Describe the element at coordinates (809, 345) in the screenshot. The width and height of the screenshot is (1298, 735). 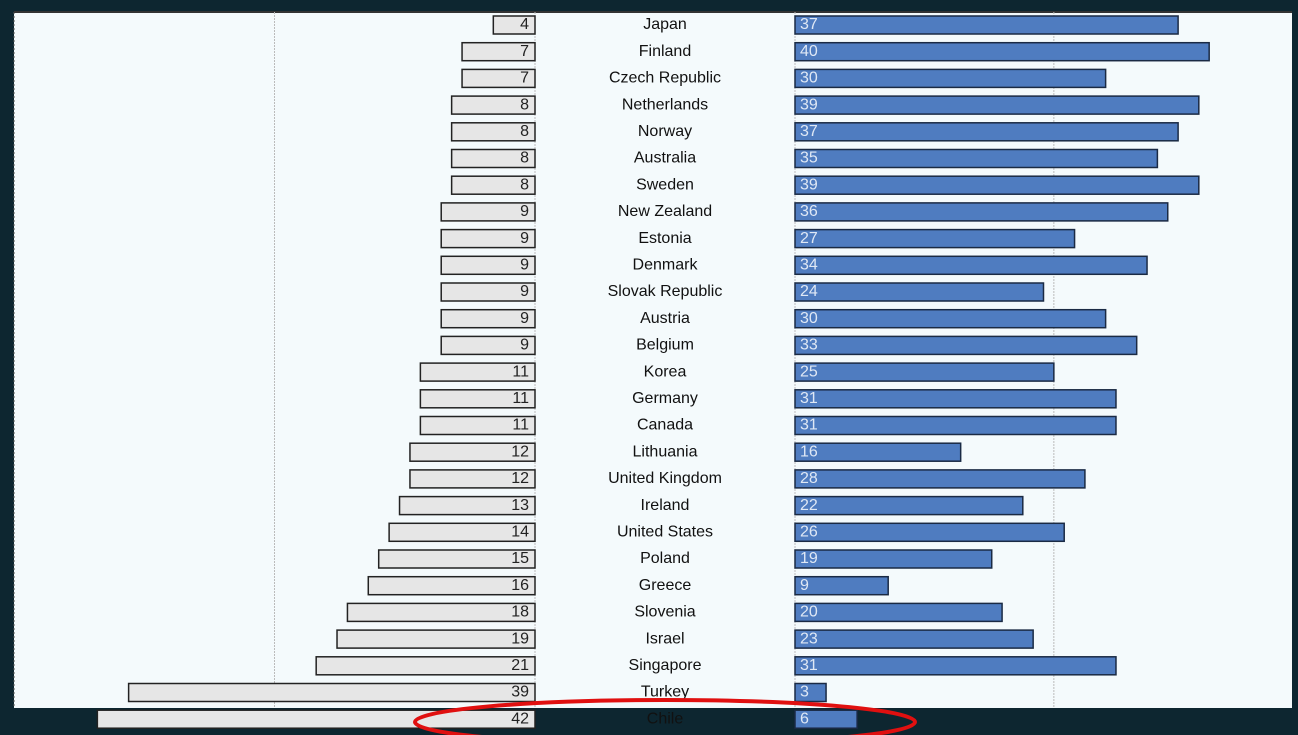
I see `value-label-right: 33` at that location.